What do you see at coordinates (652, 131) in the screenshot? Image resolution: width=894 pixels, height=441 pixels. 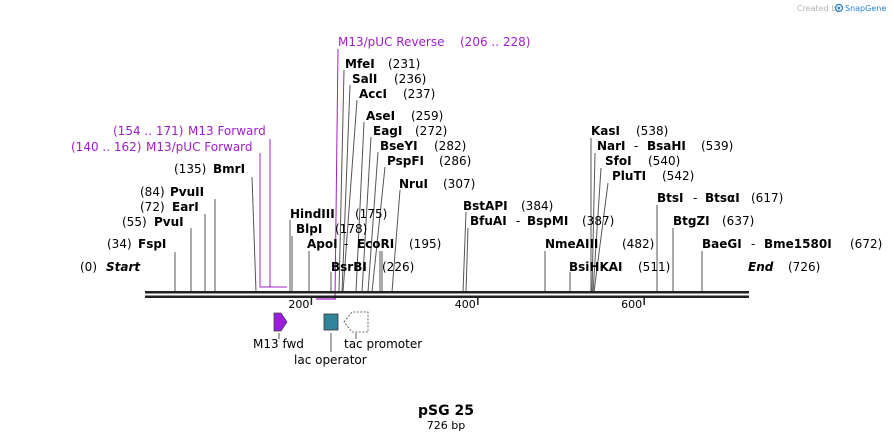 I see `site-pos: (538)` at bounding box center [652, 131].